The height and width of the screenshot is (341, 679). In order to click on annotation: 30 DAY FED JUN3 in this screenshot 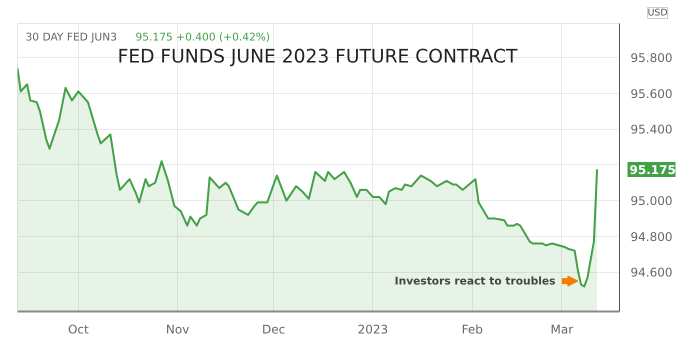, I will do `click(71, 37)`.